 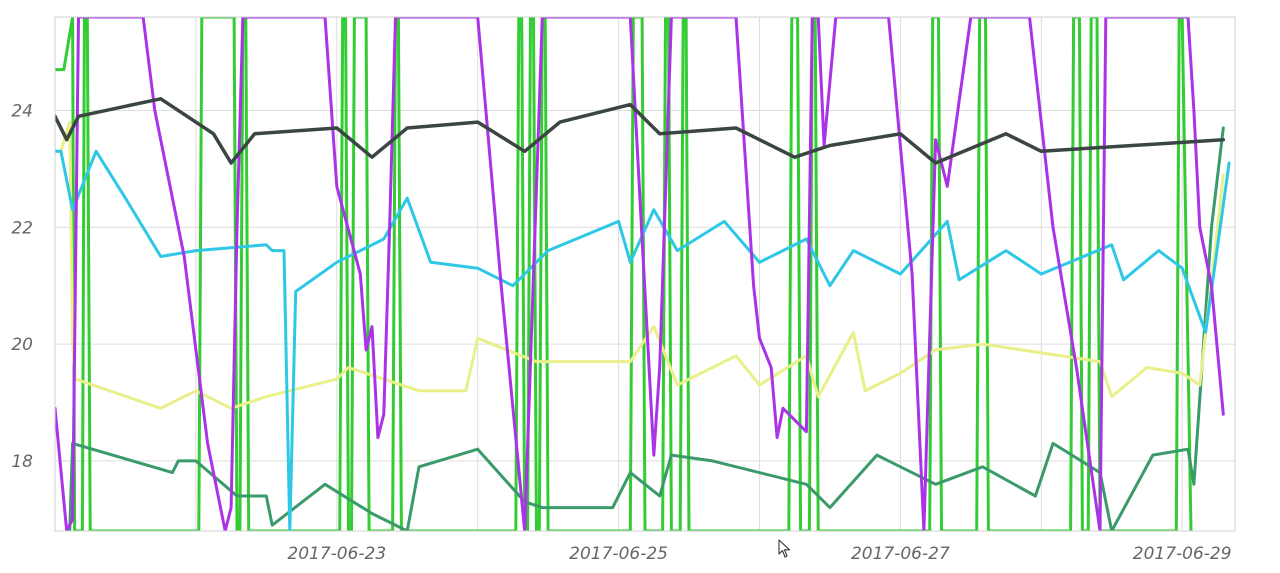 I want to click on y-axis: 18 20 22 24, so click(x=22, y=286).